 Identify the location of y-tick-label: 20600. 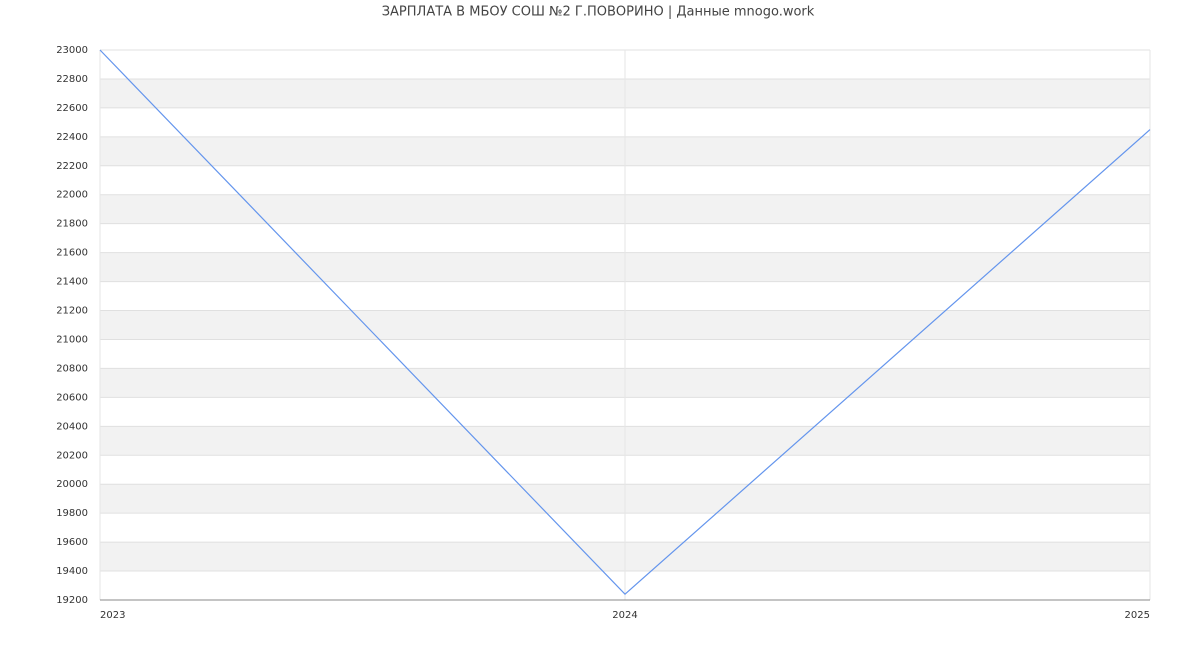
(72, 397).